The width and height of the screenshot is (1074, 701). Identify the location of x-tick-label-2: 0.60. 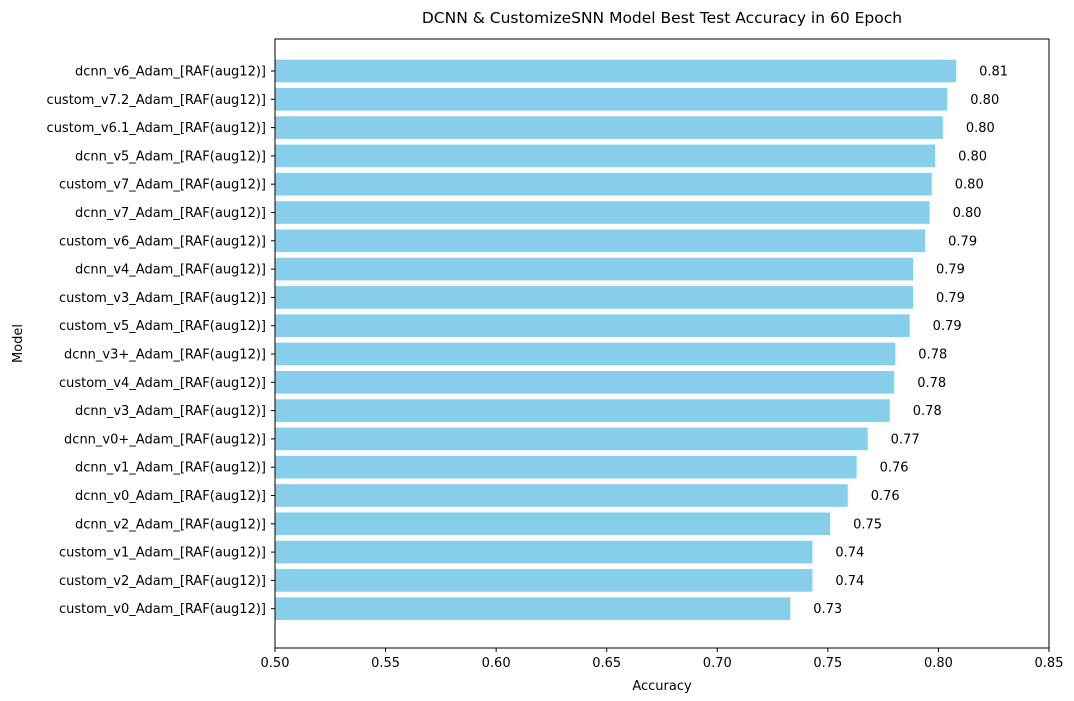
(496, 663).